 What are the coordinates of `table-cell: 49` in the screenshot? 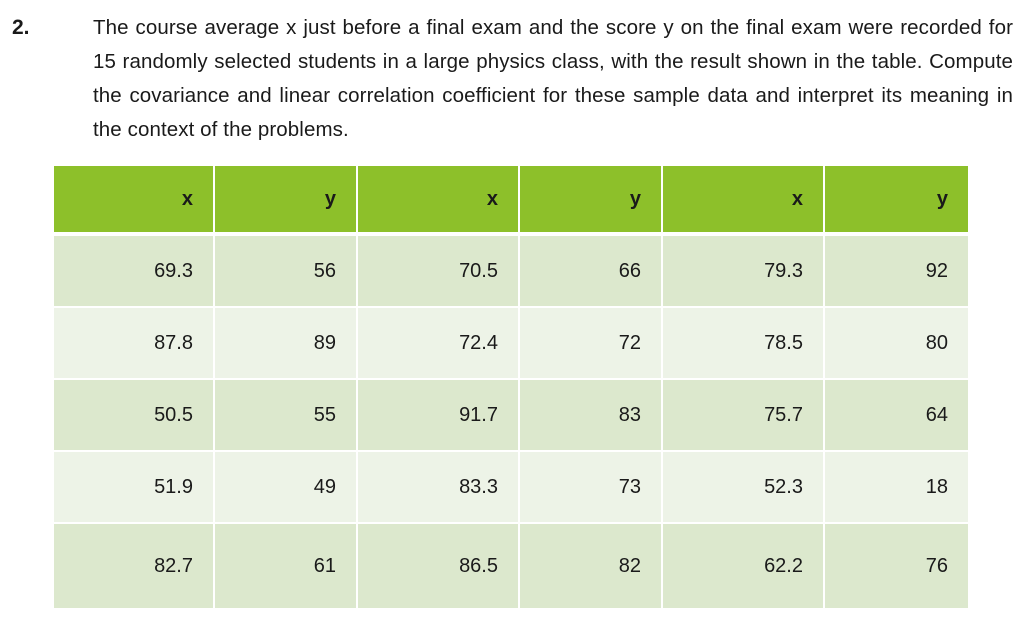 It's located at (286, 488).